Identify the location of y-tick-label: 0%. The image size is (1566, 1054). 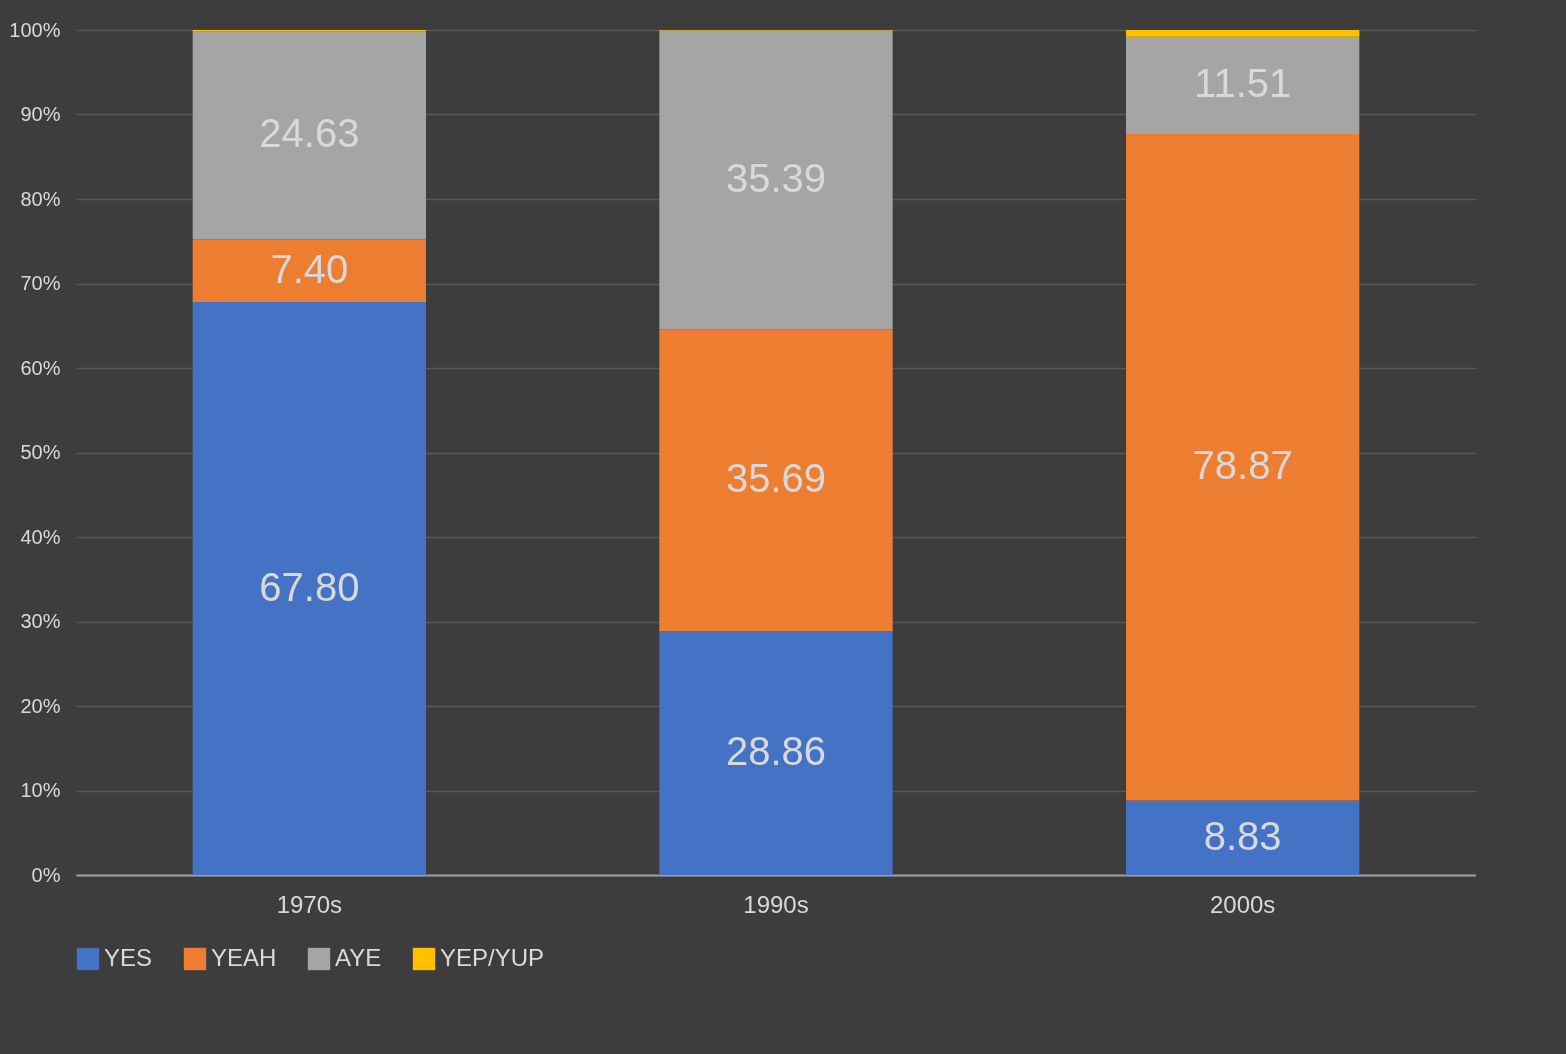
(46, 874).